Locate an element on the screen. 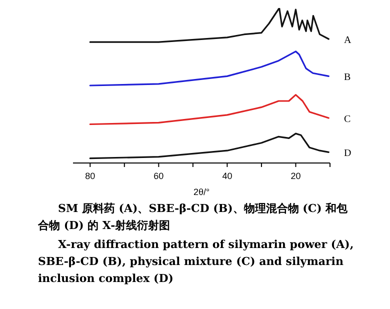 The height and width of the screenshot is (309, 390). series-label: B is located at coordinates (347, 78).